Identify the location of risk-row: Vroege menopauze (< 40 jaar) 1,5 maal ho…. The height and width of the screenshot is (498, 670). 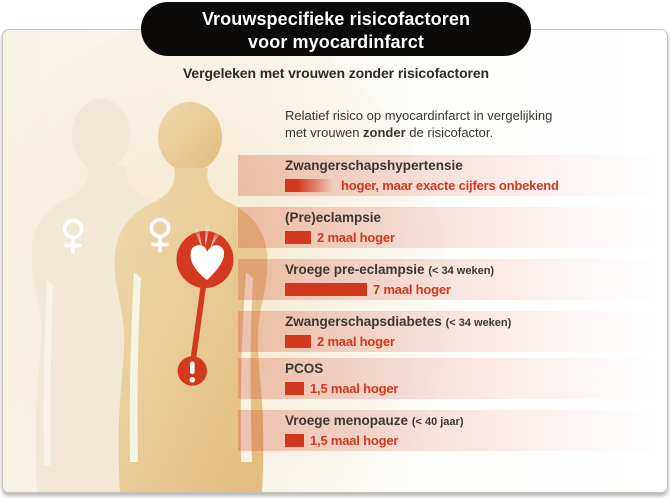
(374, 430).